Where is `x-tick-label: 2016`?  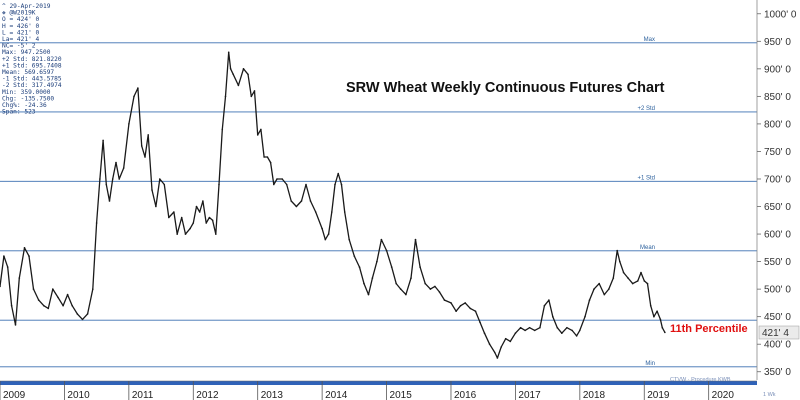 x-tick-label: 2016 is located at coordinates (465, 395).